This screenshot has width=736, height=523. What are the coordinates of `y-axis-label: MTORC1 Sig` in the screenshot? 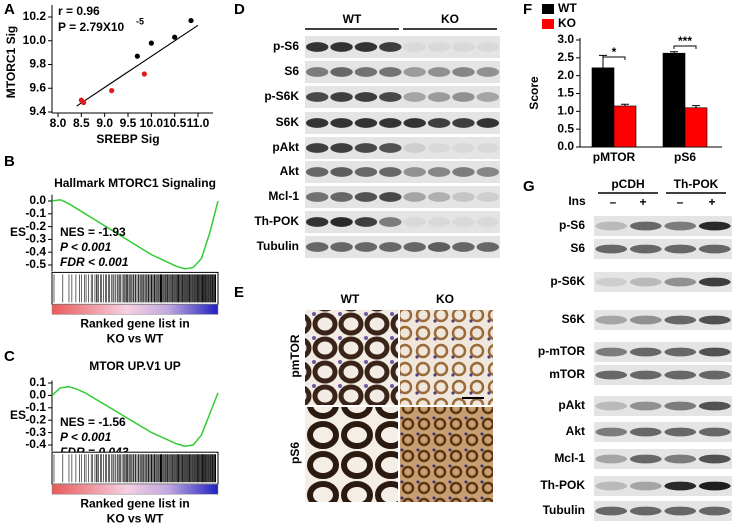 It's located at (11, 62).